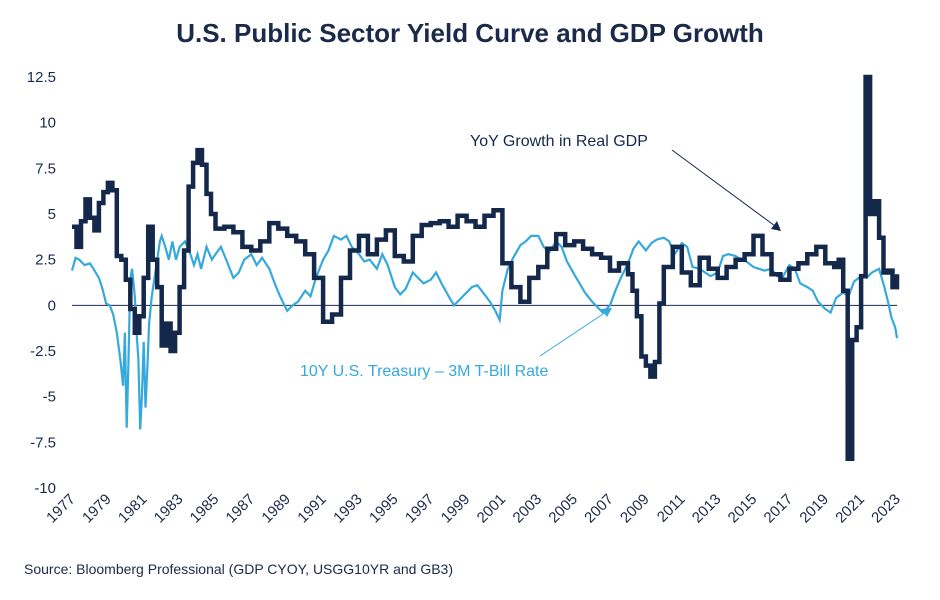 The height and width of the screenshot is (600, 940). I want to click on x-tick-label: 2007, so click(599, 509).